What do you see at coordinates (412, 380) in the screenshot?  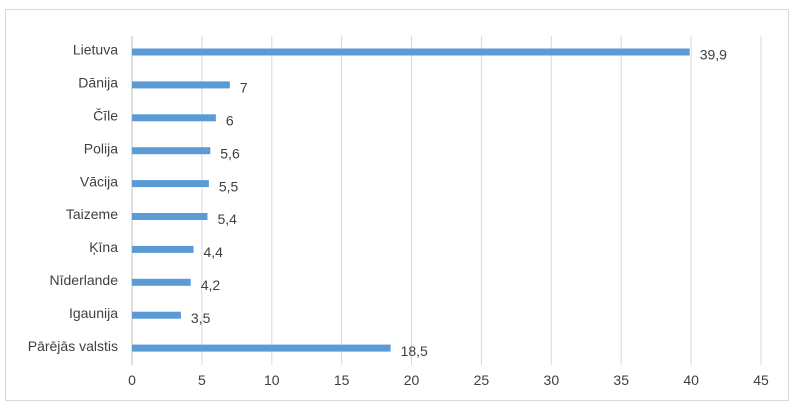 I see `x-tick-label: 20` at bounding box center [412, 380].